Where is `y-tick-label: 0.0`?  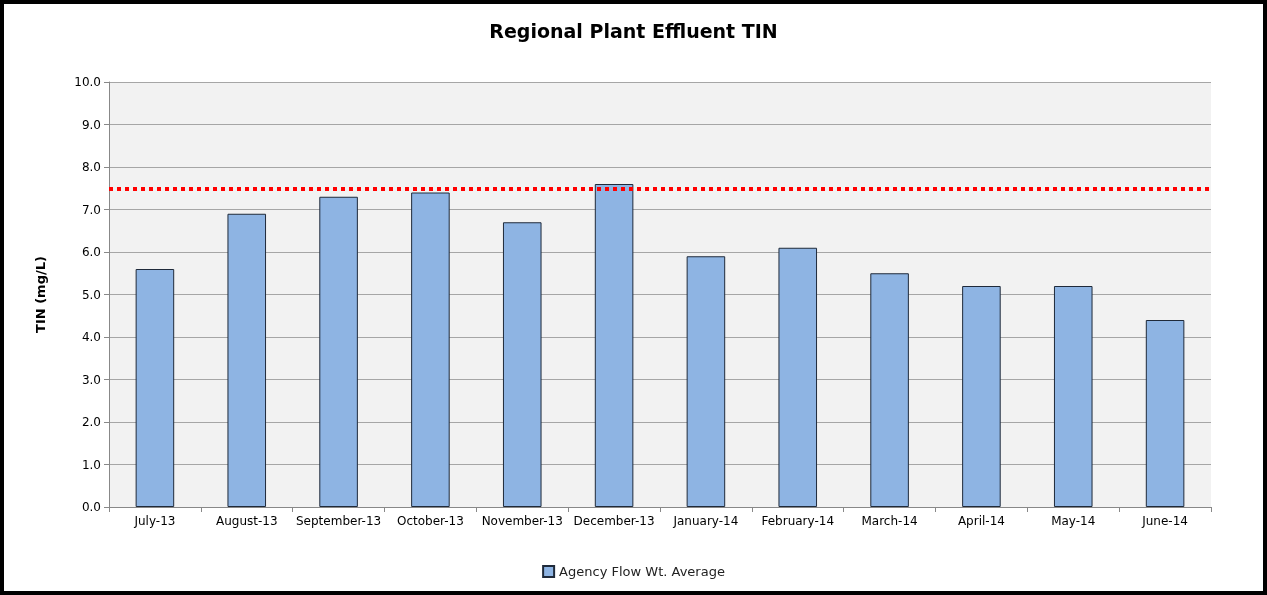 y-tick-label: 0.0 is located at coordinates (91, 507).